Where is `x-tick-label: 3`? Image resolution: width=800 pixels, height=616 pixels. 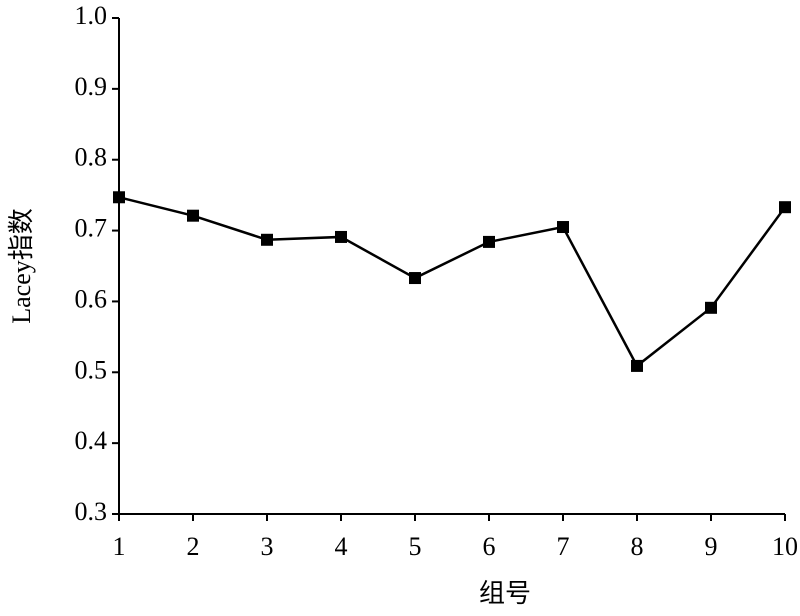 x-tick-label: 3 is located at coordinates (267, 546).